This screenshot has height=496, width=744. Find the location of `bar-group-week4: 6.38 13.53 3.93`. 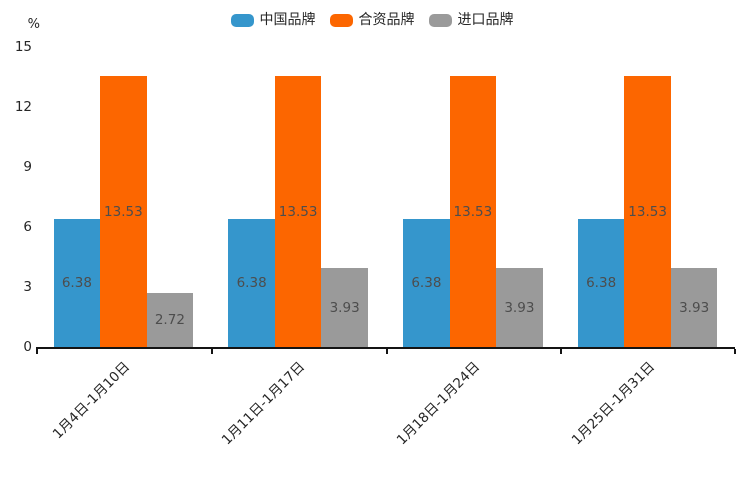

bar-group-week4: 6.38 13.53 3.93 is located at coordinates (647, 197).